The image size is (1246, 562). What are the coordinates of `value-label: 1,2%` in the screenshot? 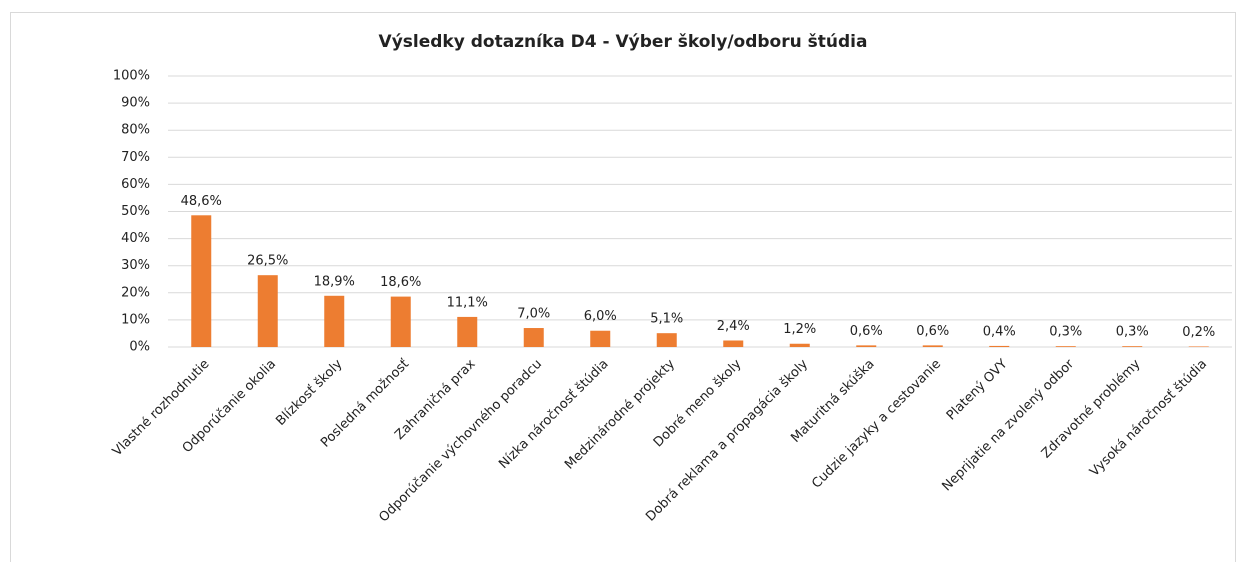 It's located at (799, 329).